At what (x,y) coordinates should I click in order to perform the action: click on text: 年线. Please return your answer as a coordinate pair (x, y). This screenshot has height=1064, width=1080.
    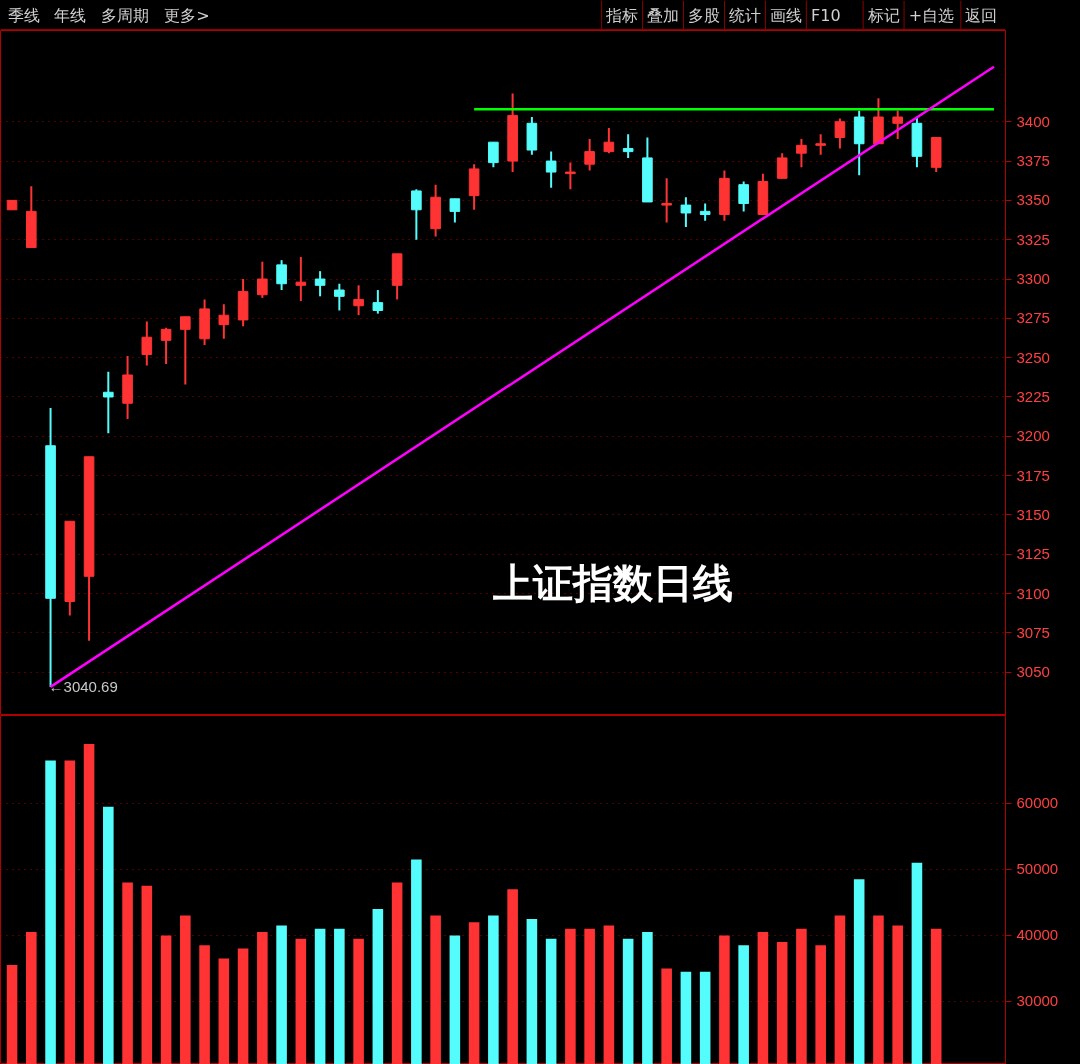
    Looking at the image, I should click on (70, 15).